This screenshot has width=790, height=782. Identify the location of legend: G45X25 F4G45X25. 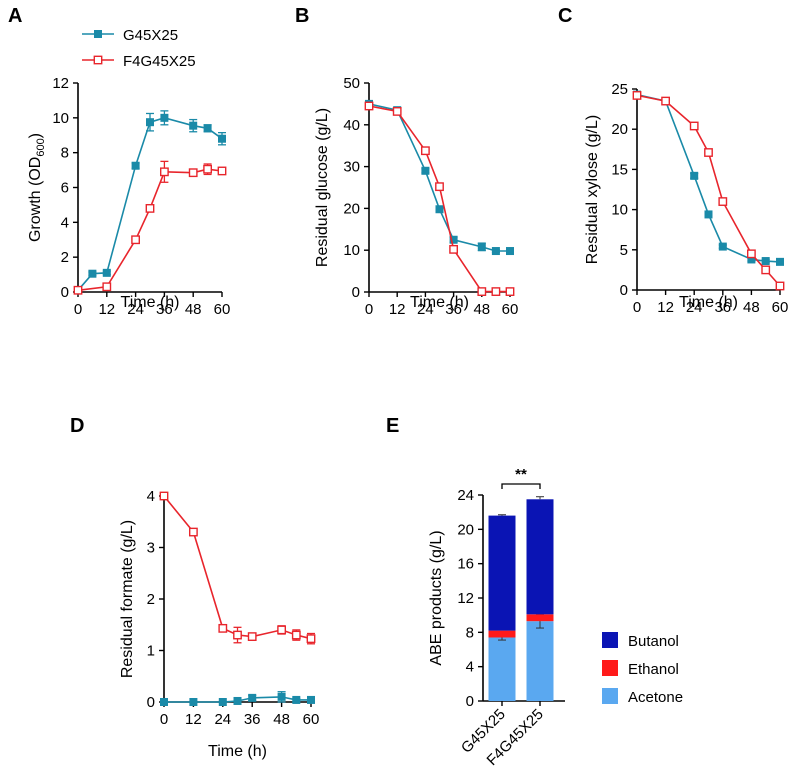
(139, 48).